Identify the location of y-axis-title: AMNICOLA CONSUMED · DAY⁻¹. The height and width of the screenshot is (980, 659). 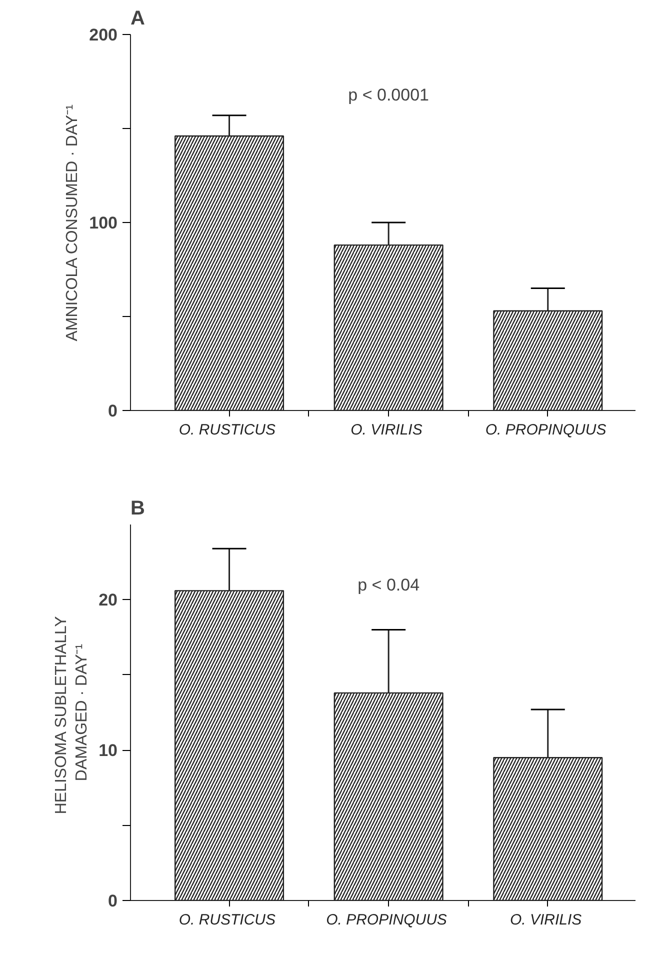
(73, 223).